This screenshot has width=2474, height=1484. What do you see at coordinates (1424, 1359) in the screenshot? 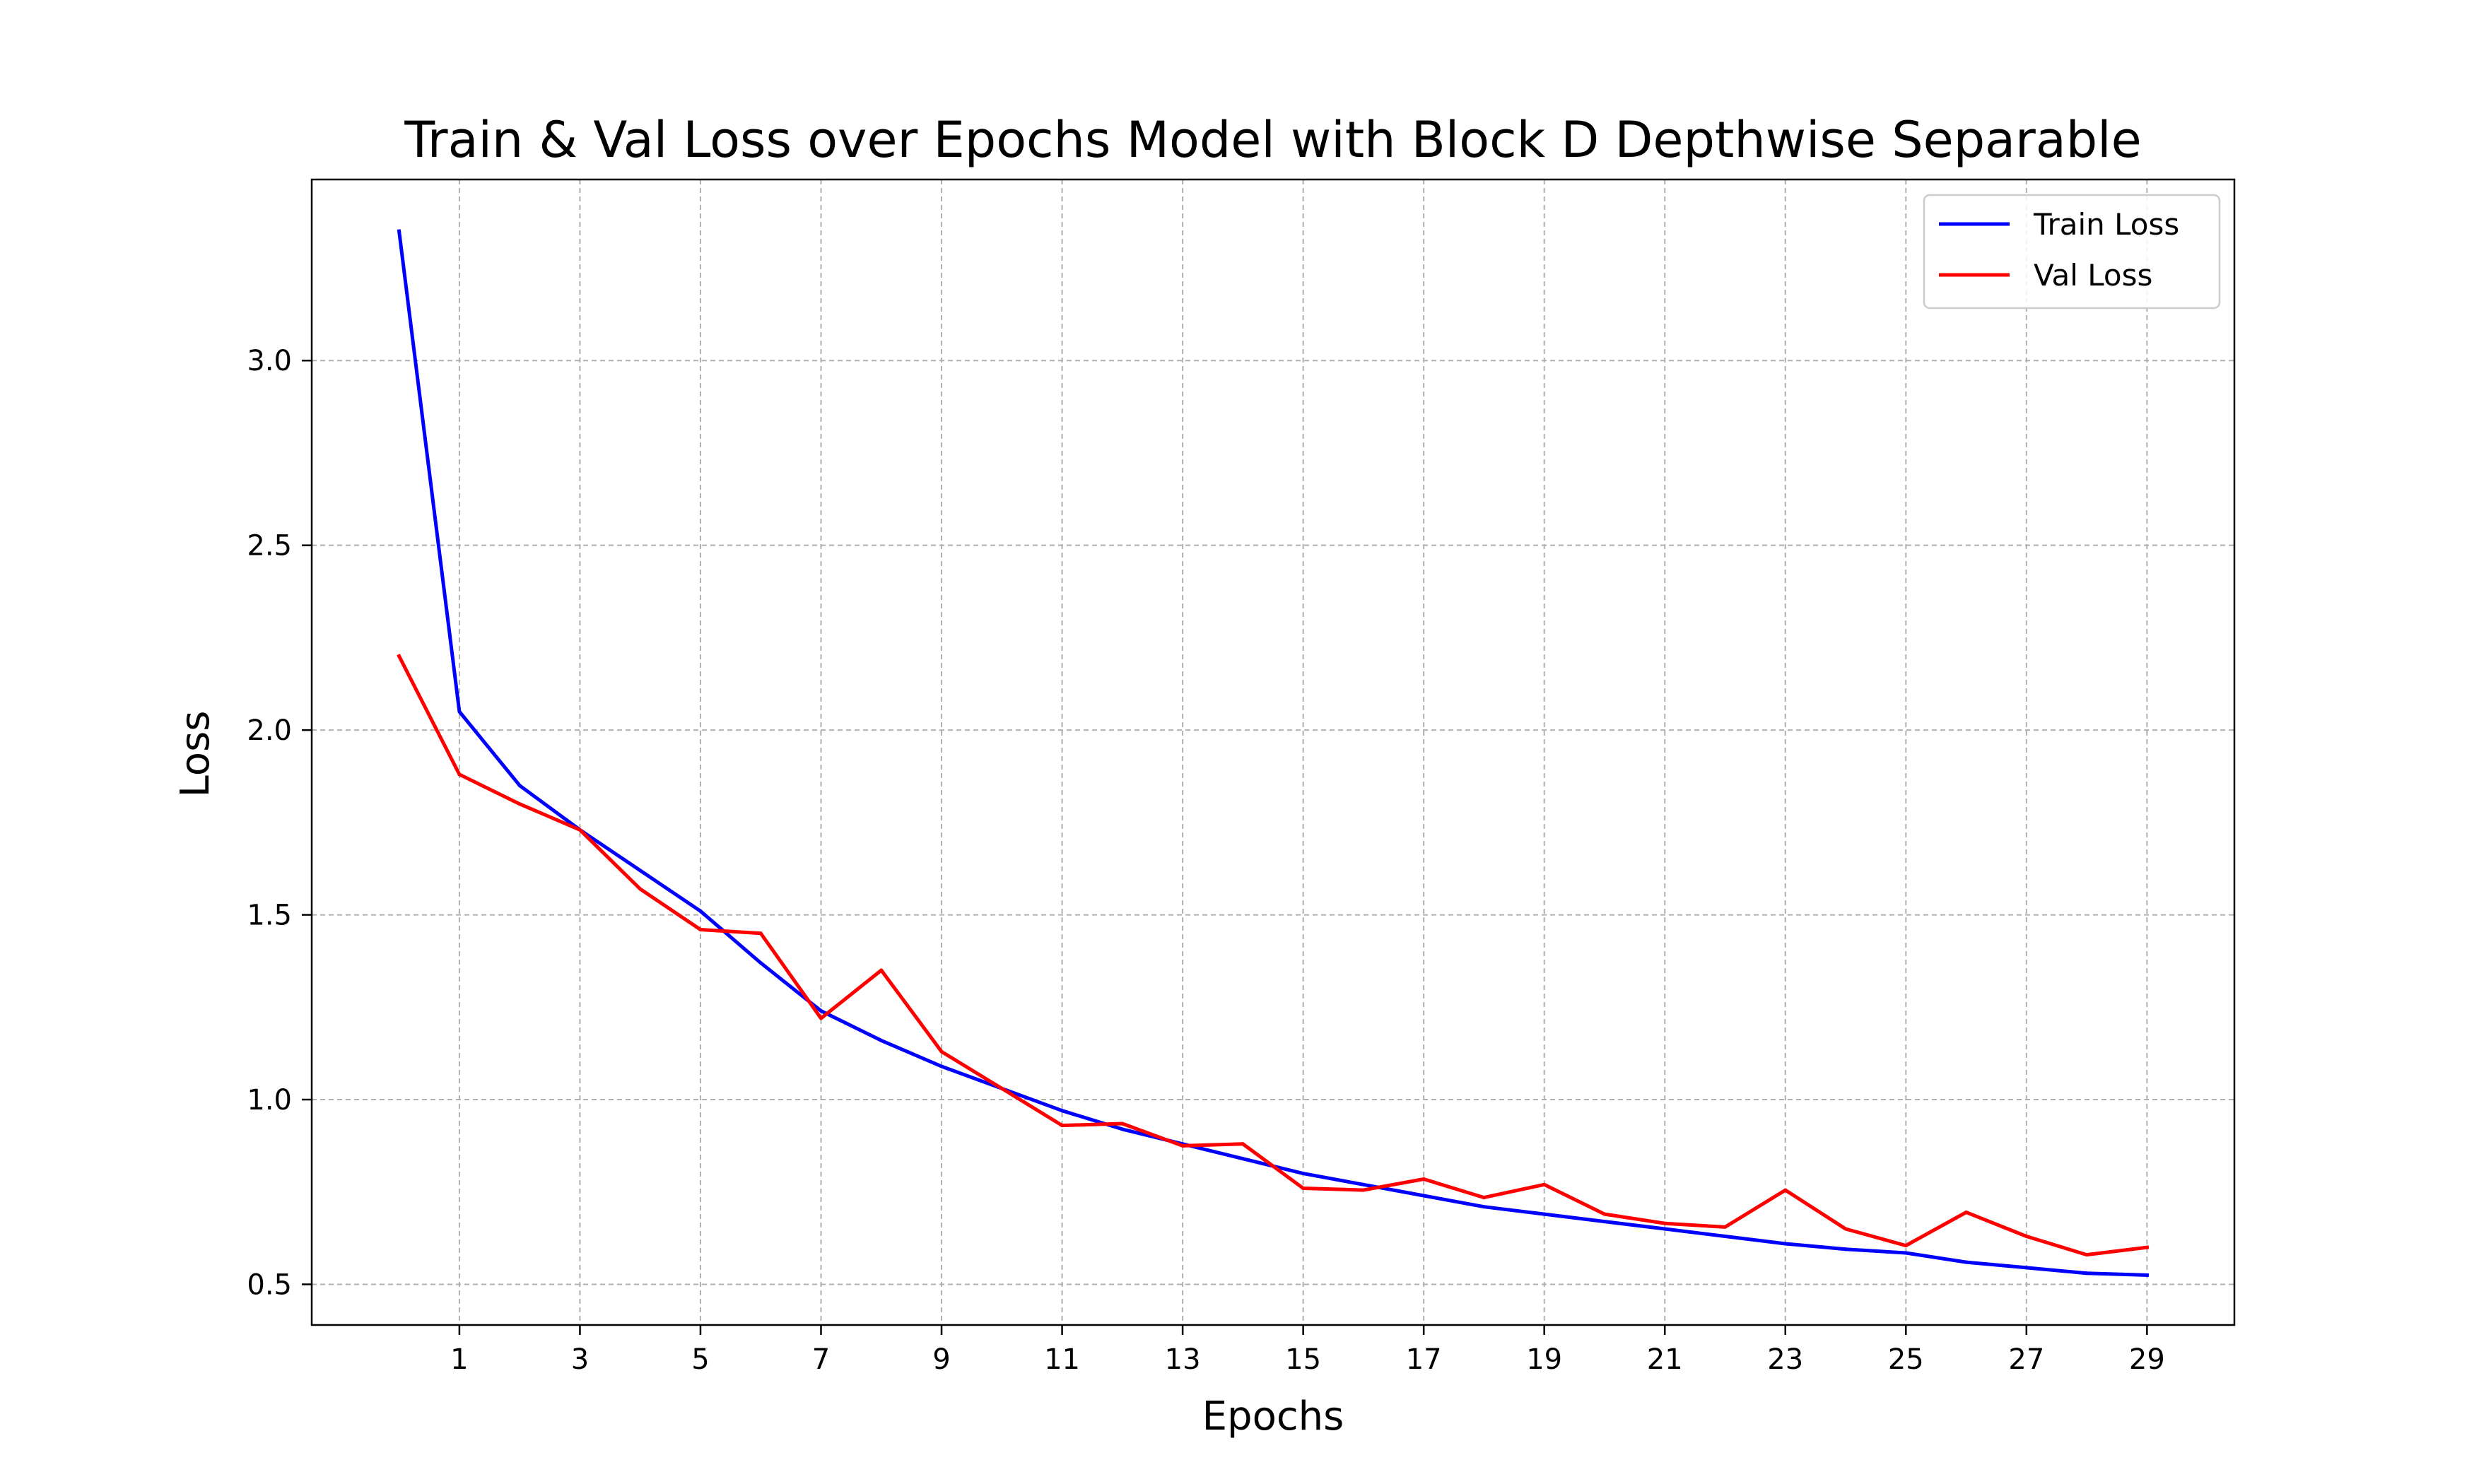
I see `x-tick-label: 17` at bounding box center [1424, 1359].